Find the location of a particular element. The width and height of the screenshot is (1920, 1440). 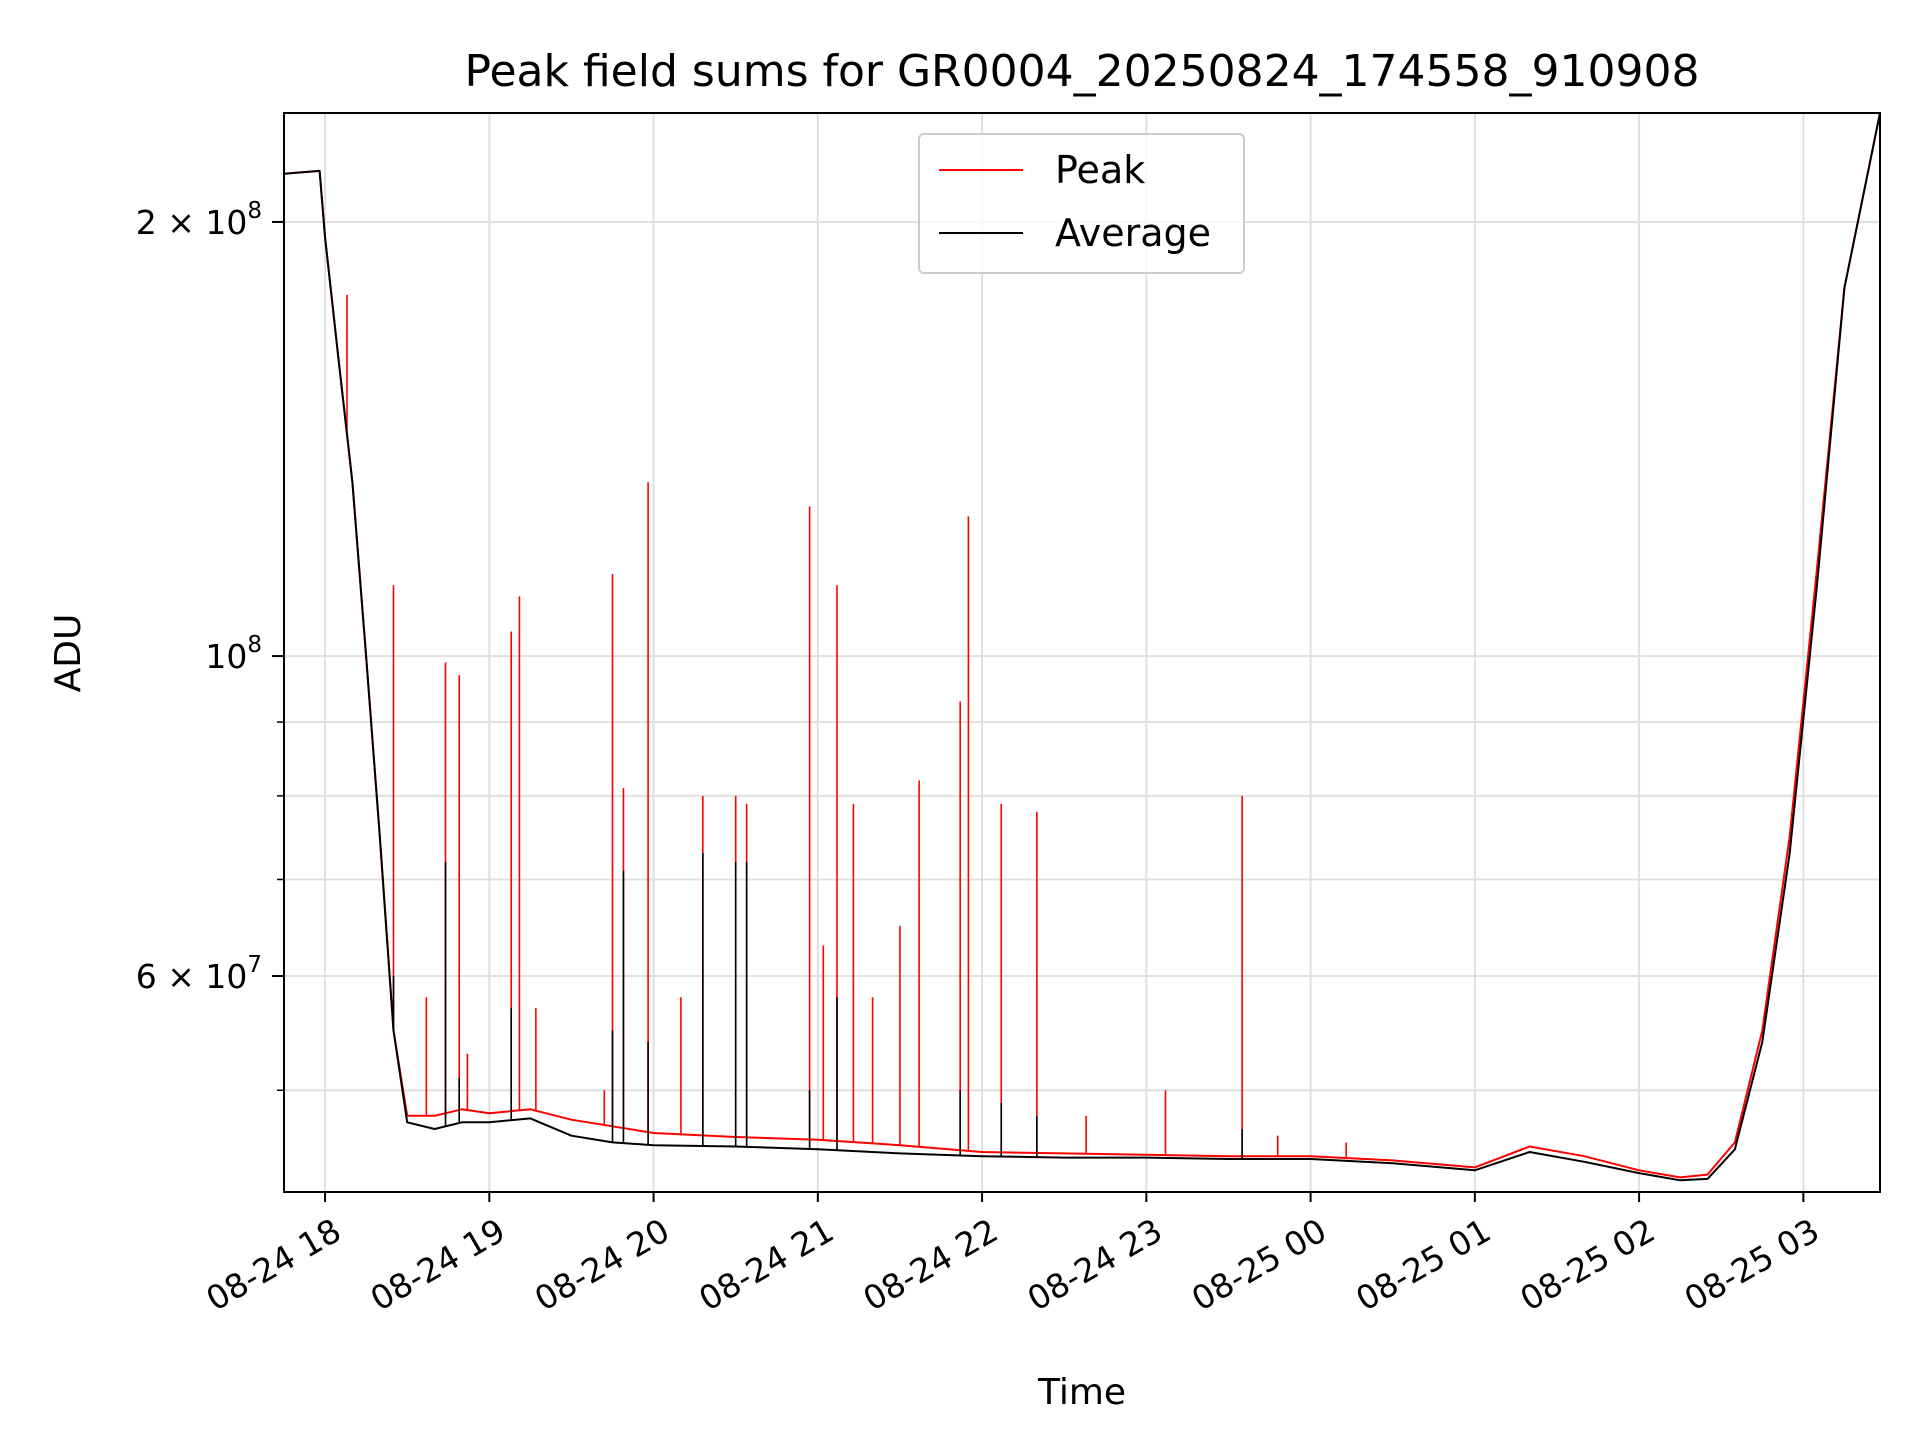

legend: Peak Average is located at coordinates (1081, 203).